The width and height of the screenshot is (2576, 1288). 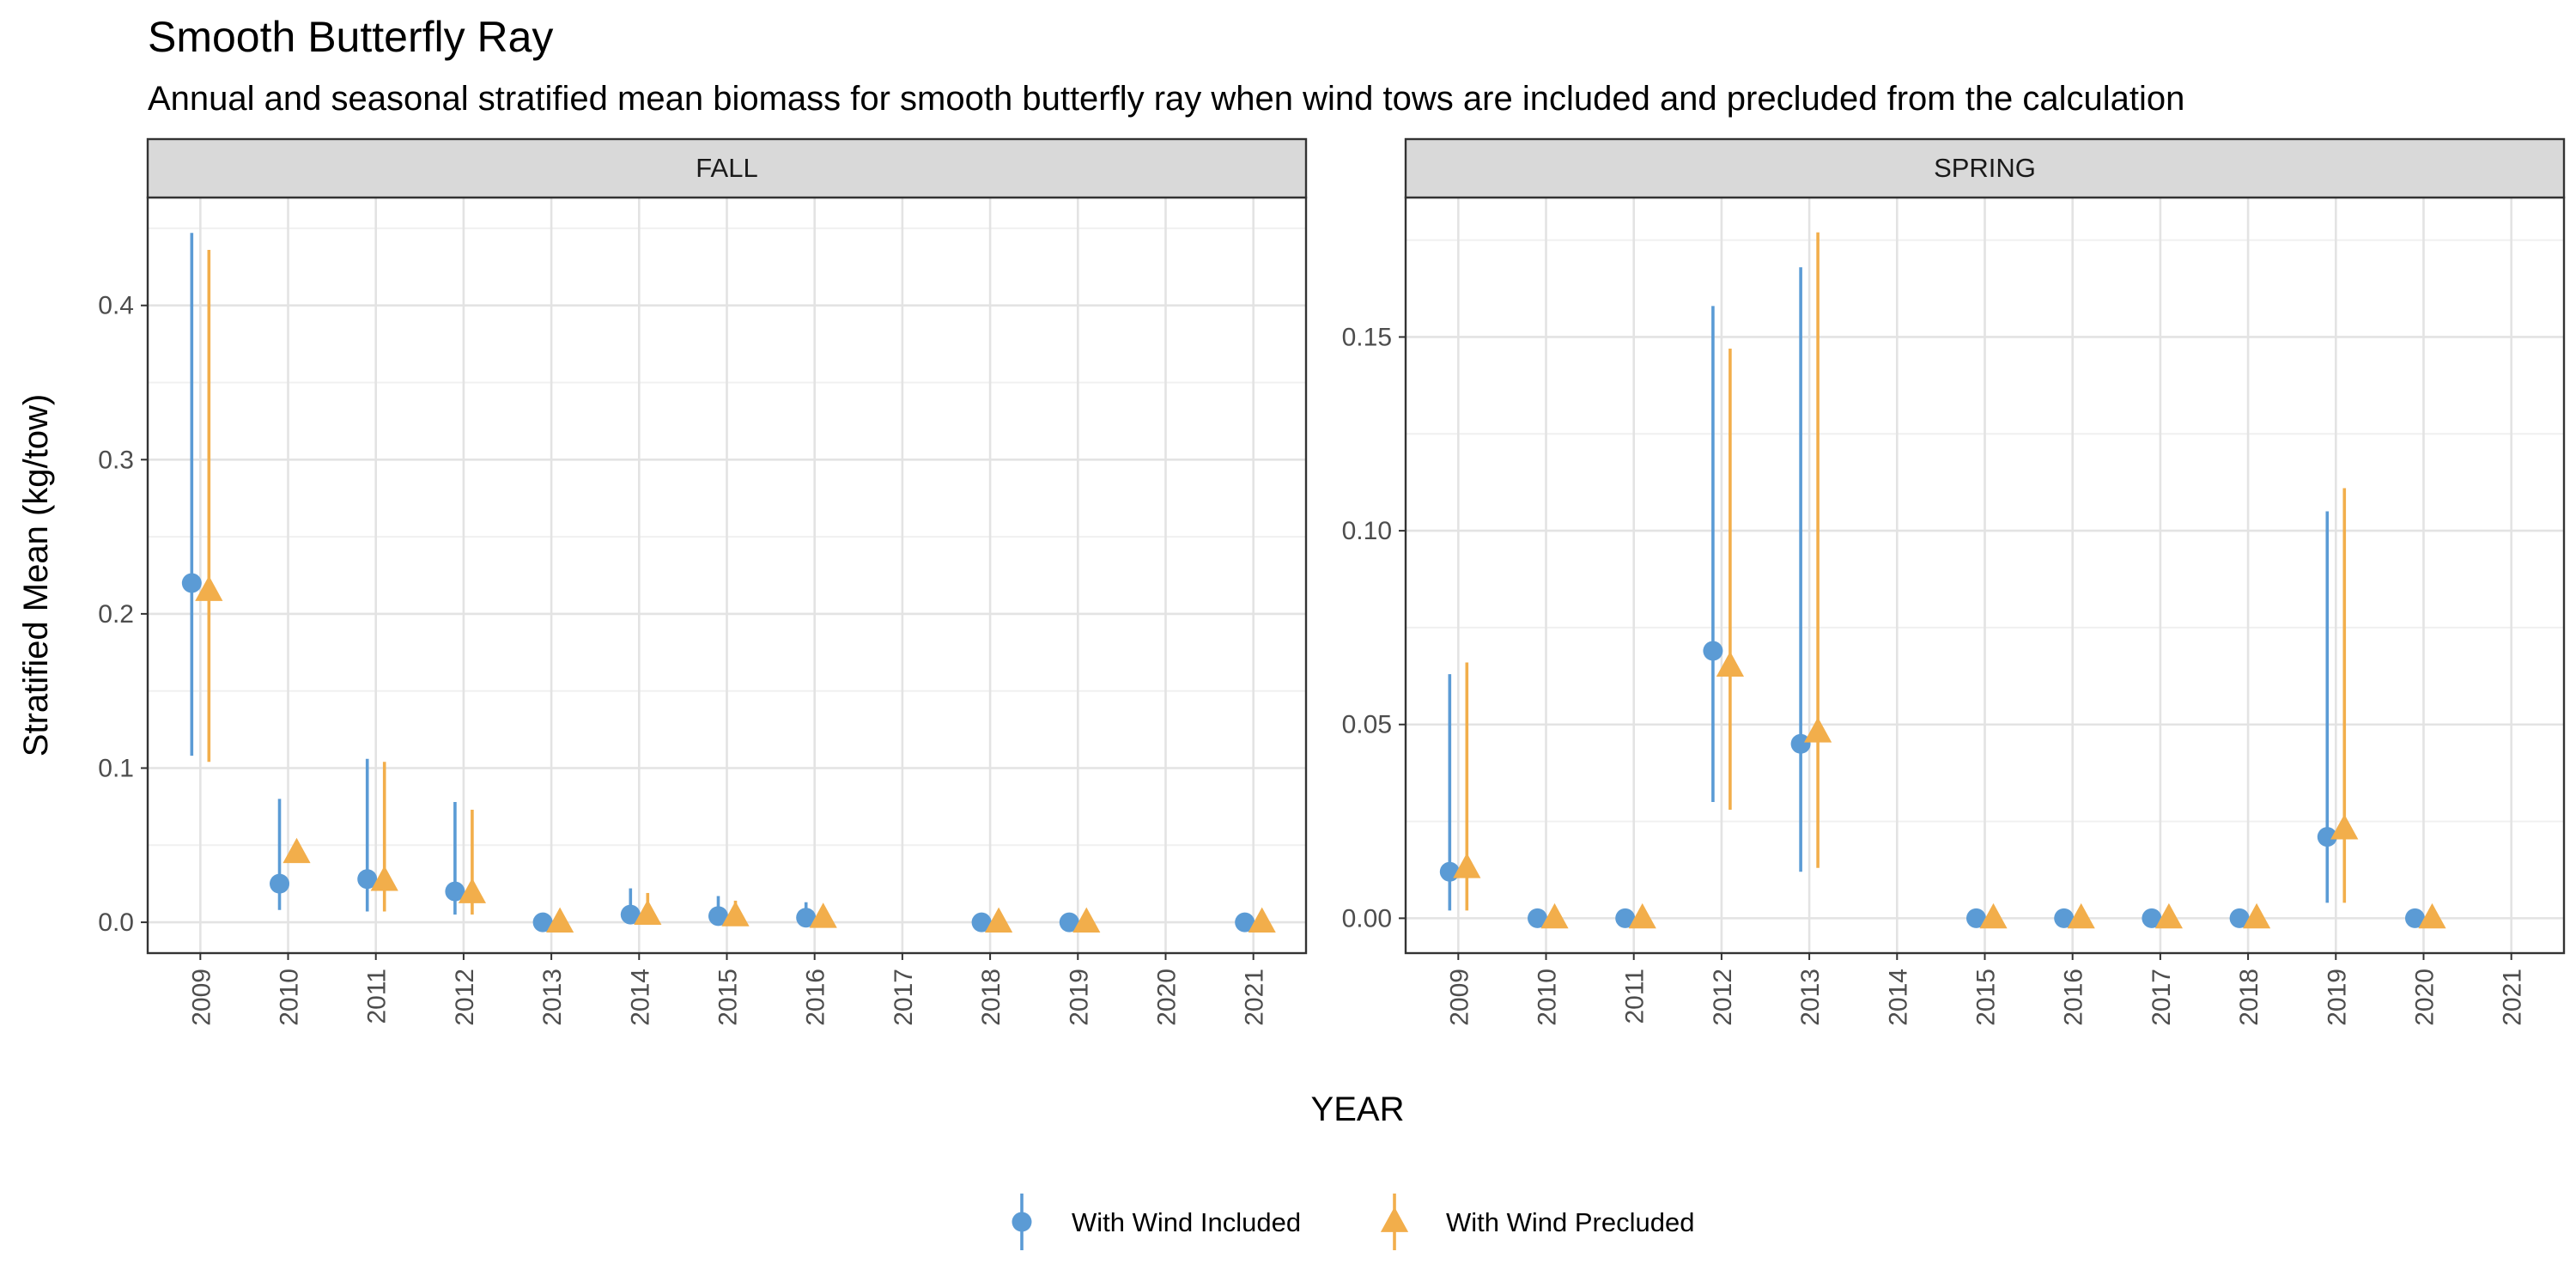 What do you see at coordinates (1245, 922) in the screenshot?
I see `point-with-wind-included-2021` at bounding box center [1245, 922].